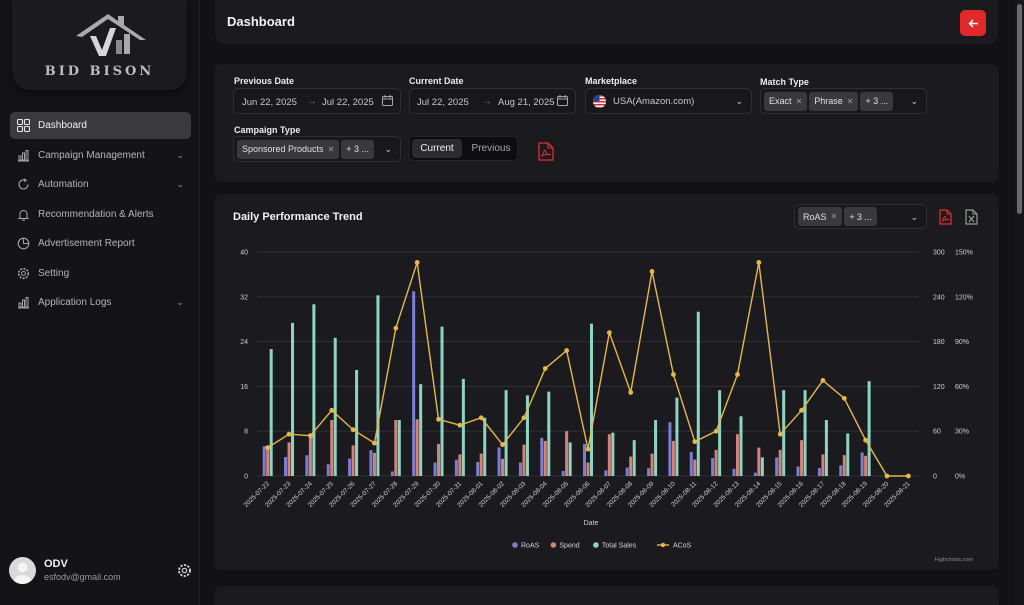  Describe the element at coordinates (22, 570) in the screenshot. I see `avatar` at that location.